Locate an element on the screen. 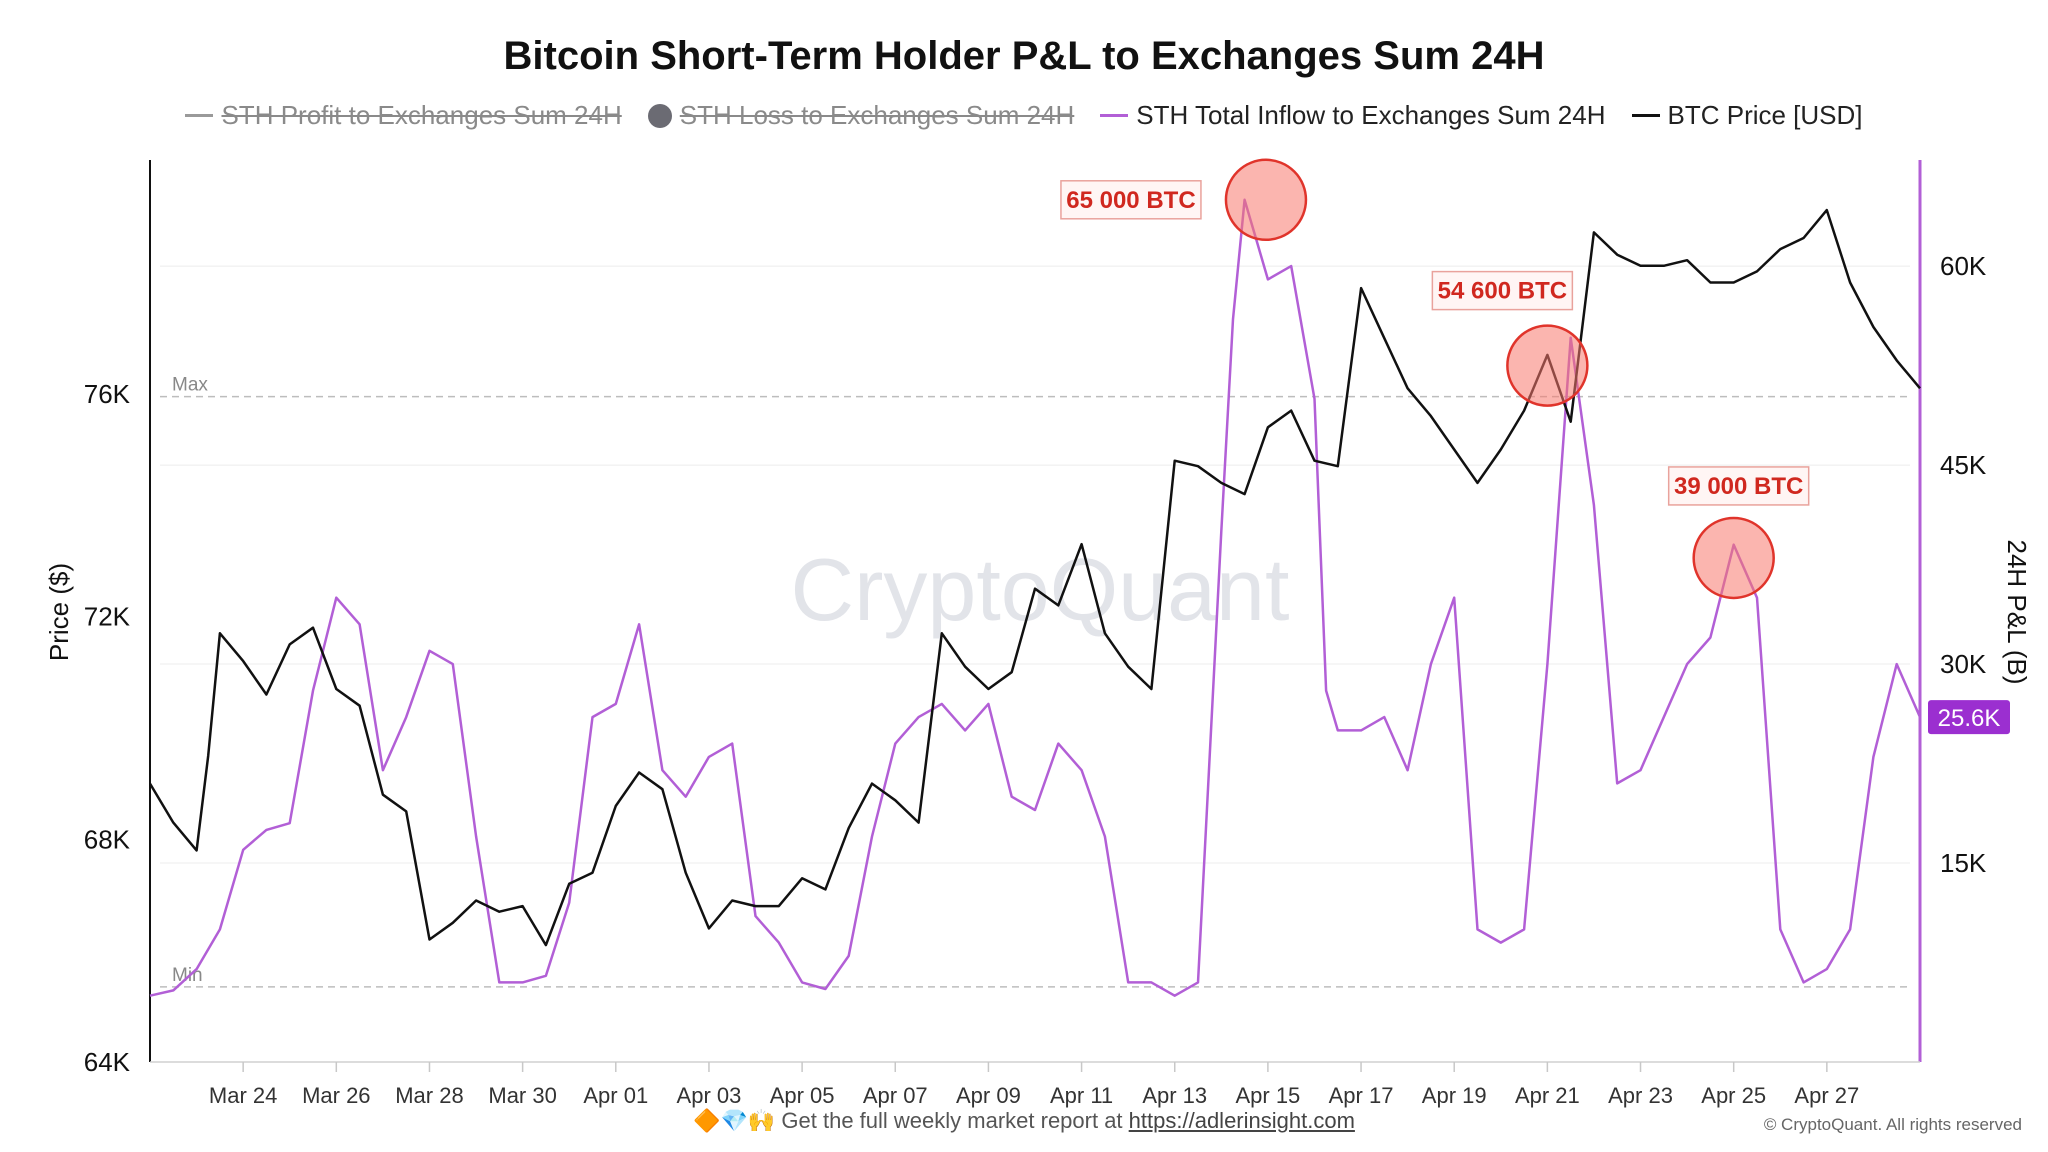  x-tick-label: Apr 07 is located at coordinates (895, 1095).